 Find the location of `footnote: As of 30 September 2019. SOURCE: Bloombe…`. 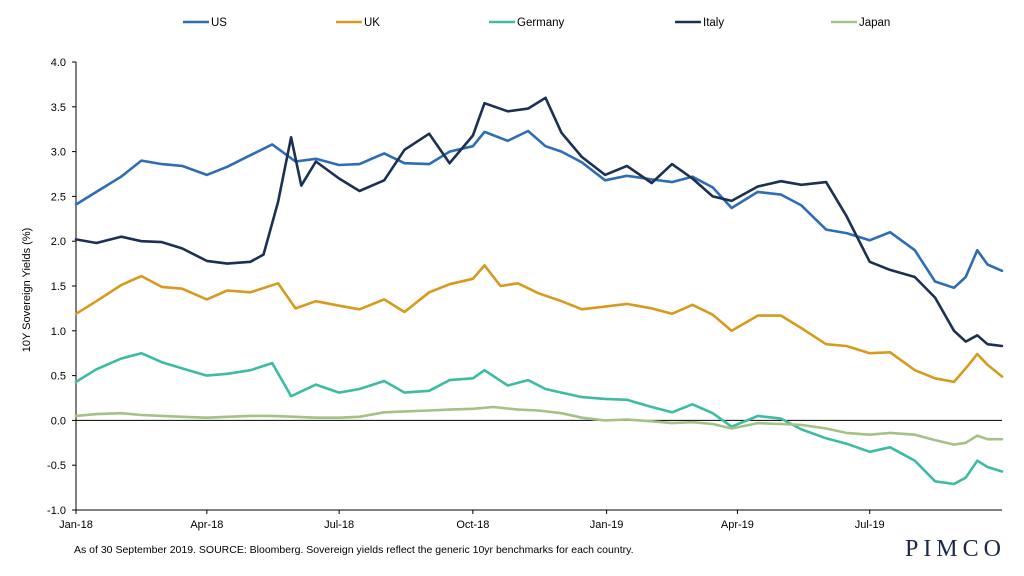

footnote: As of 30 September 2019. SOURCE: Bloombe… is located at coordinates (354, 550).